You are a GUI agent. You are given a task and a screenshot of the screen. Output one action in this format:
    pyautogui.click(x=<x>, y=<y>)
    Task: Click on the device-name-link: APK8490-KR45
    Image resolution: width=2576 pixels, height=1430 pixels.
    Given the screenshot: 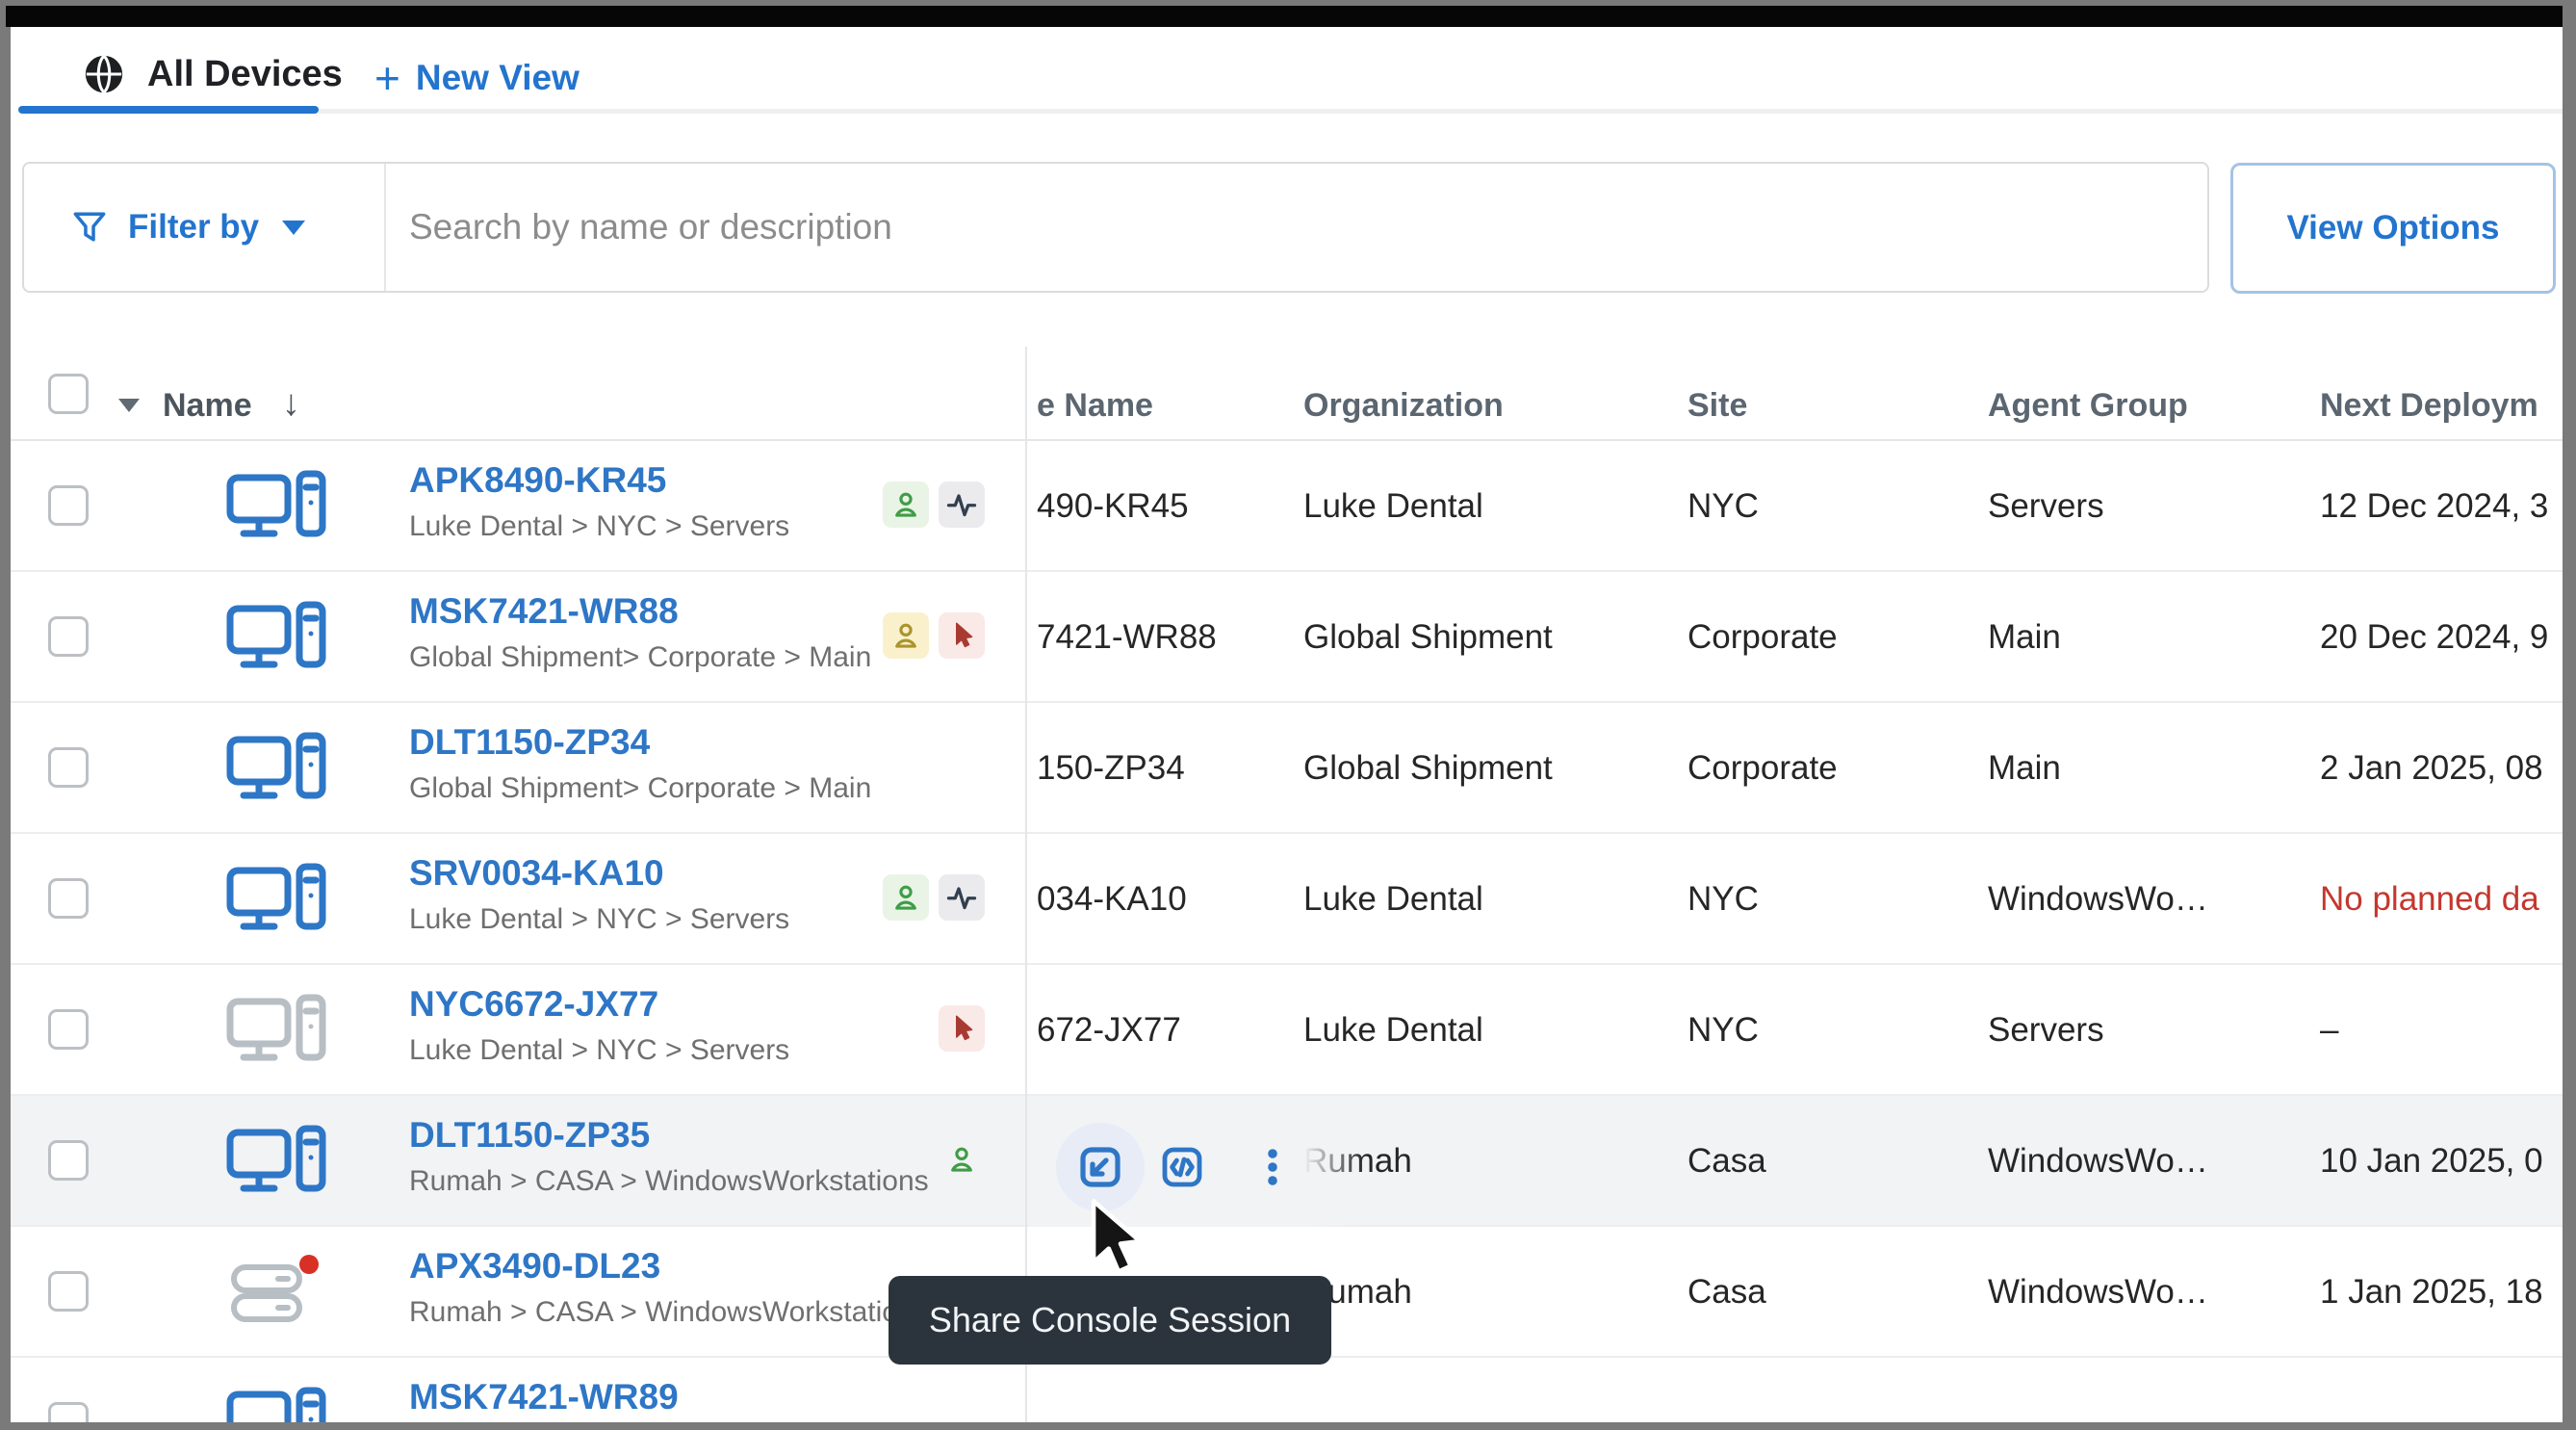 What is the action you would take?
    pyautogui.click(x=538, y=480)
    